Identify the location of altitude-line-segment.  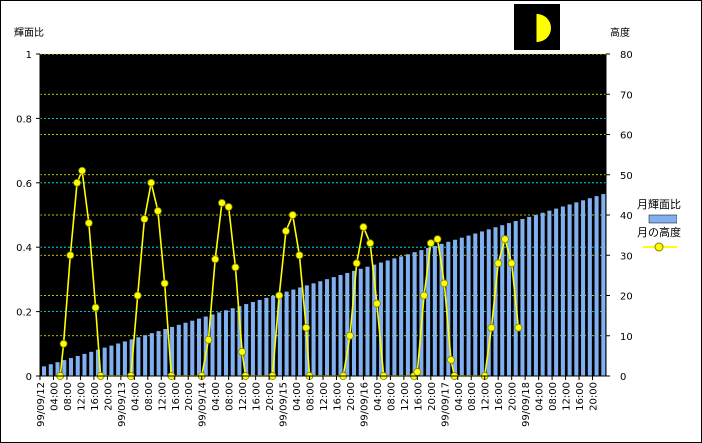
(223, 289).